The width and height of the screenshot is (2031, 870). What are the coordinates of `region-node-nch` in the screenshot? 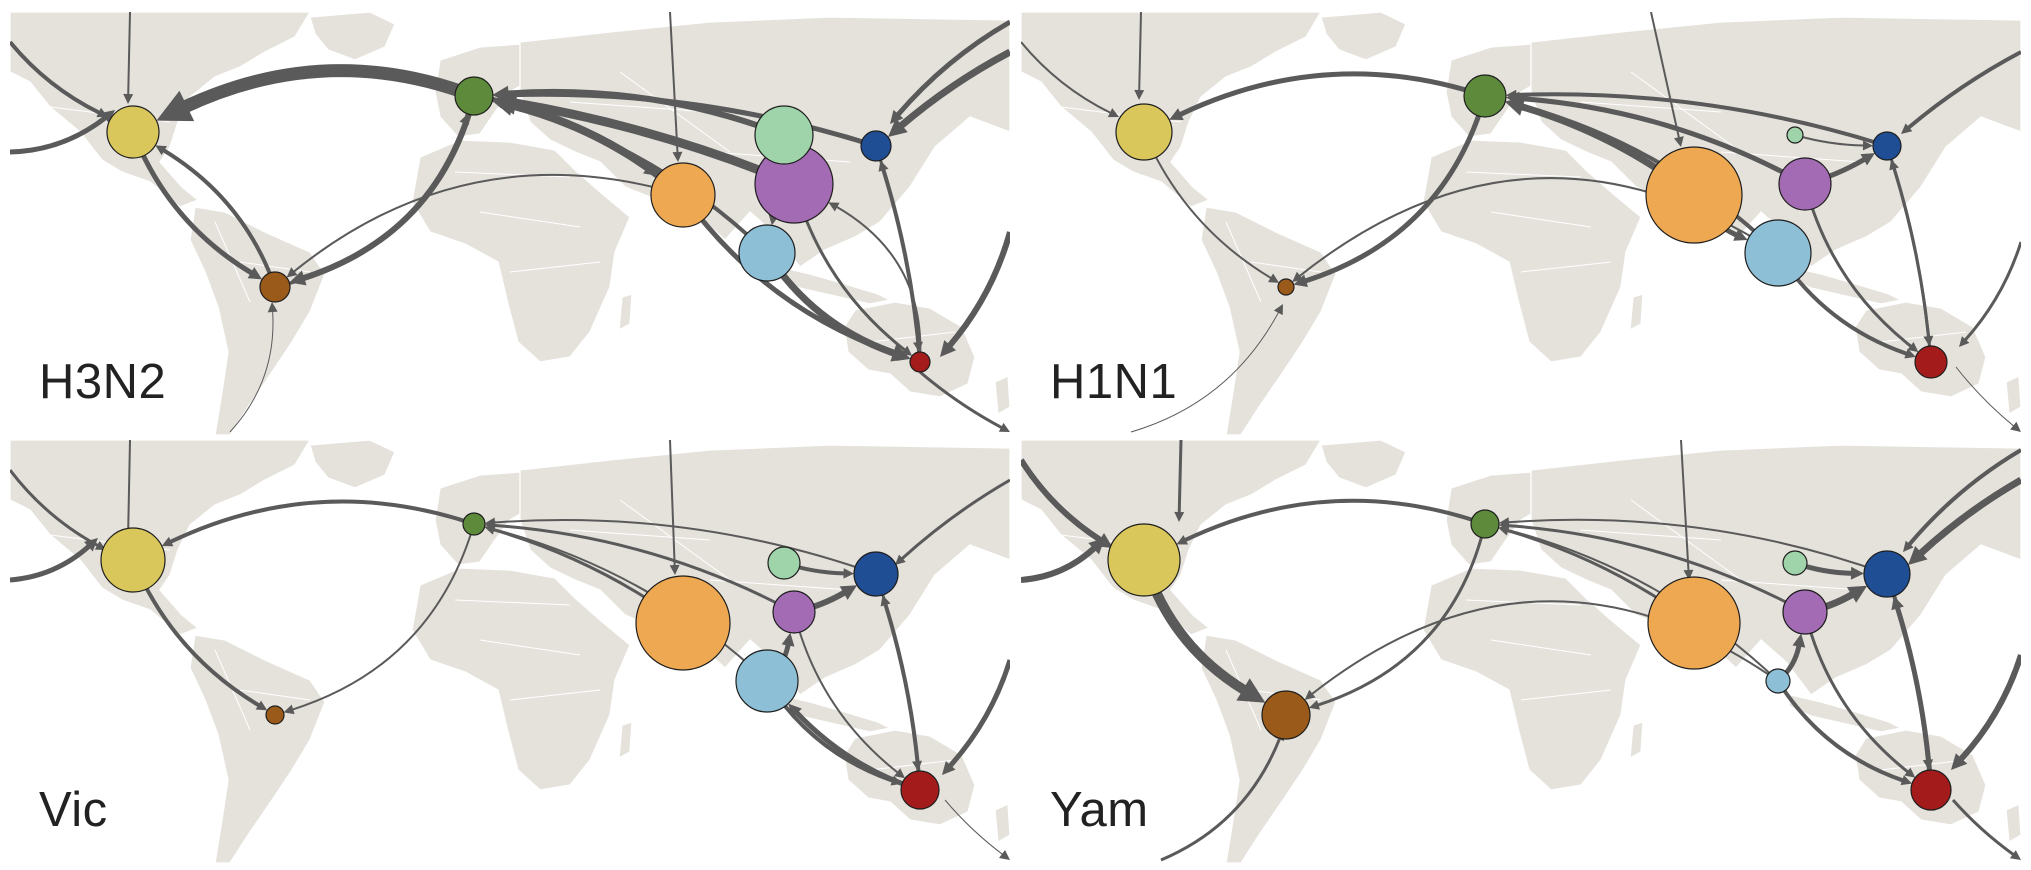 It's located at (784, 135).